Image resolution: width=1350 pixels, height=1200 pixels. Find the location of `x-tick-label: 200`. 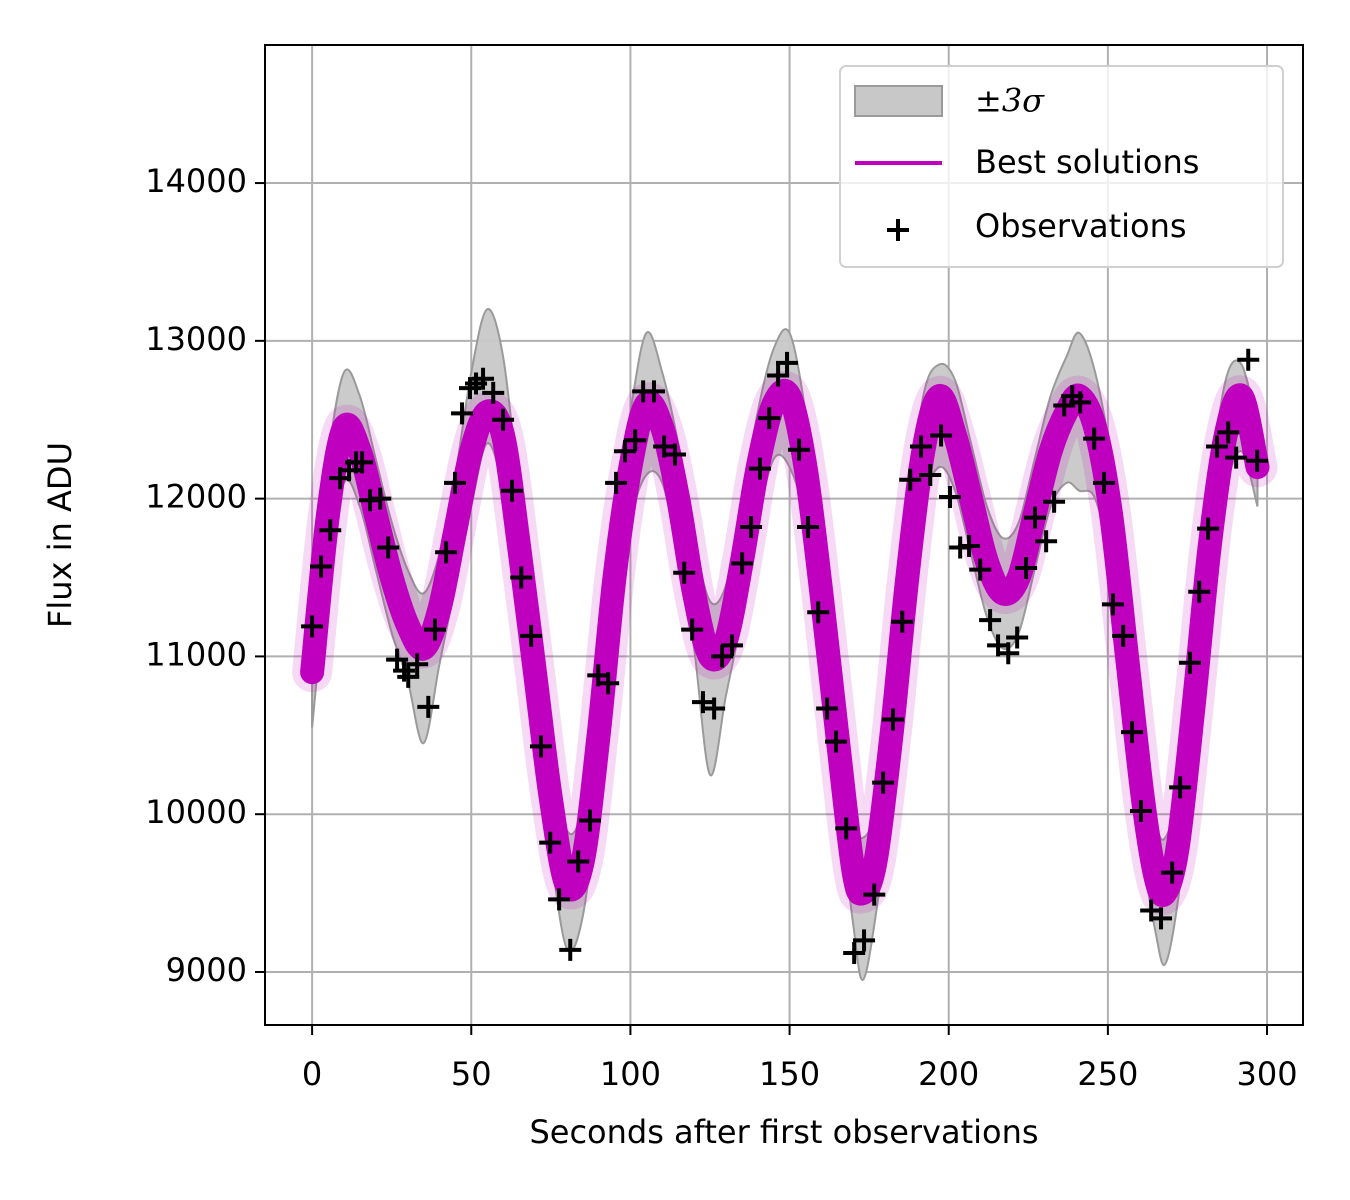

x-tick-label: 200 is located at coordinates (948, 1074).